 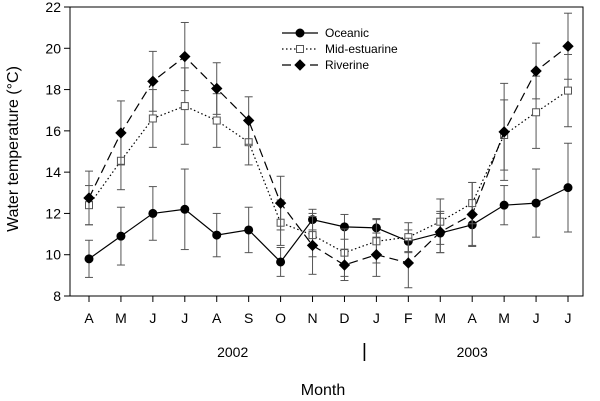 What do you see at coordinates (323, 390) in the screenshot?
I see `x-axis-title: Month` at bounding box center [323, 390].